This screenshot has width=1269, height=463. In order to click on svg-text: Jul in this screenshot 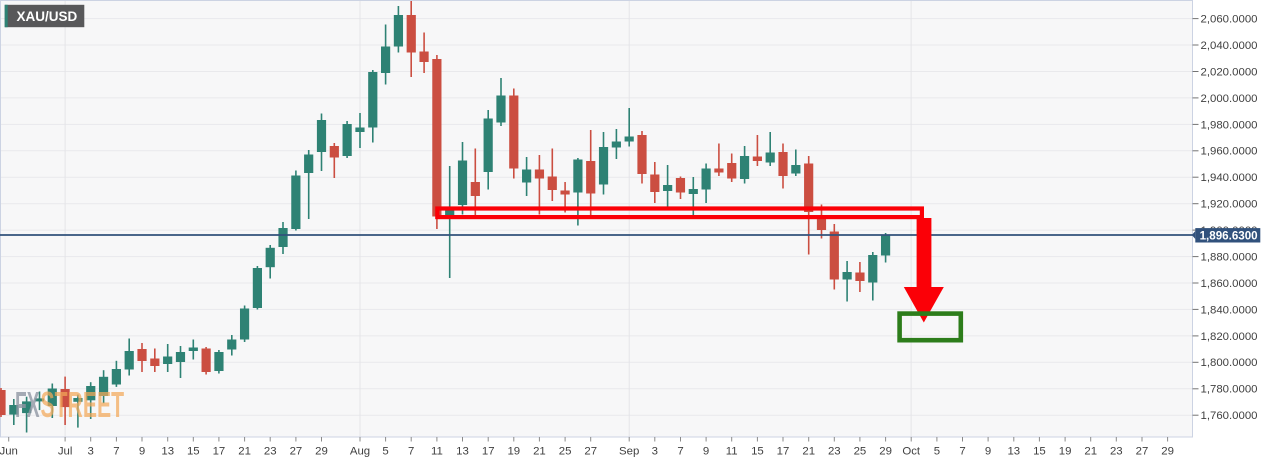, I will do `click(65, 452)`.